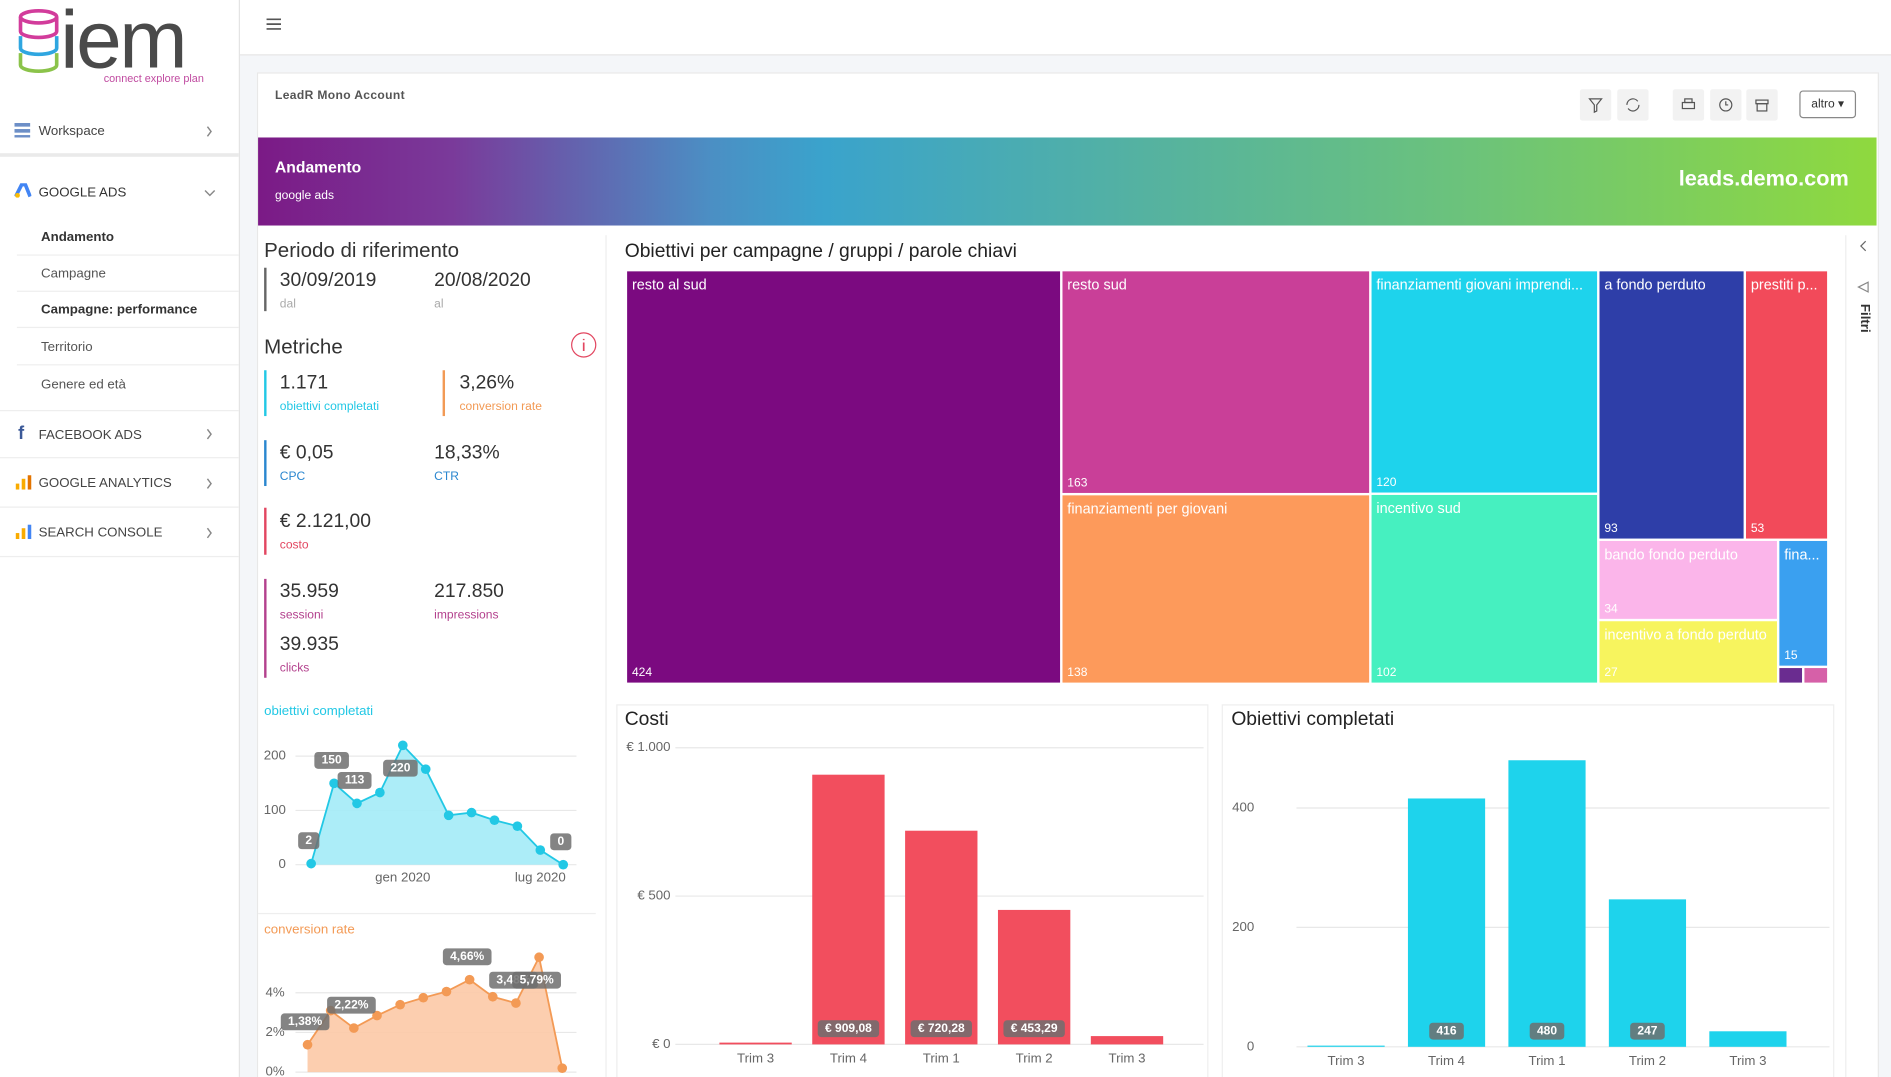 This screenshot has width=1891, height=1077. What do you see at coordinates (1097, 286) in the screenshot?
I see `tile-label: resto sud` at bounding box center [1097, 286].